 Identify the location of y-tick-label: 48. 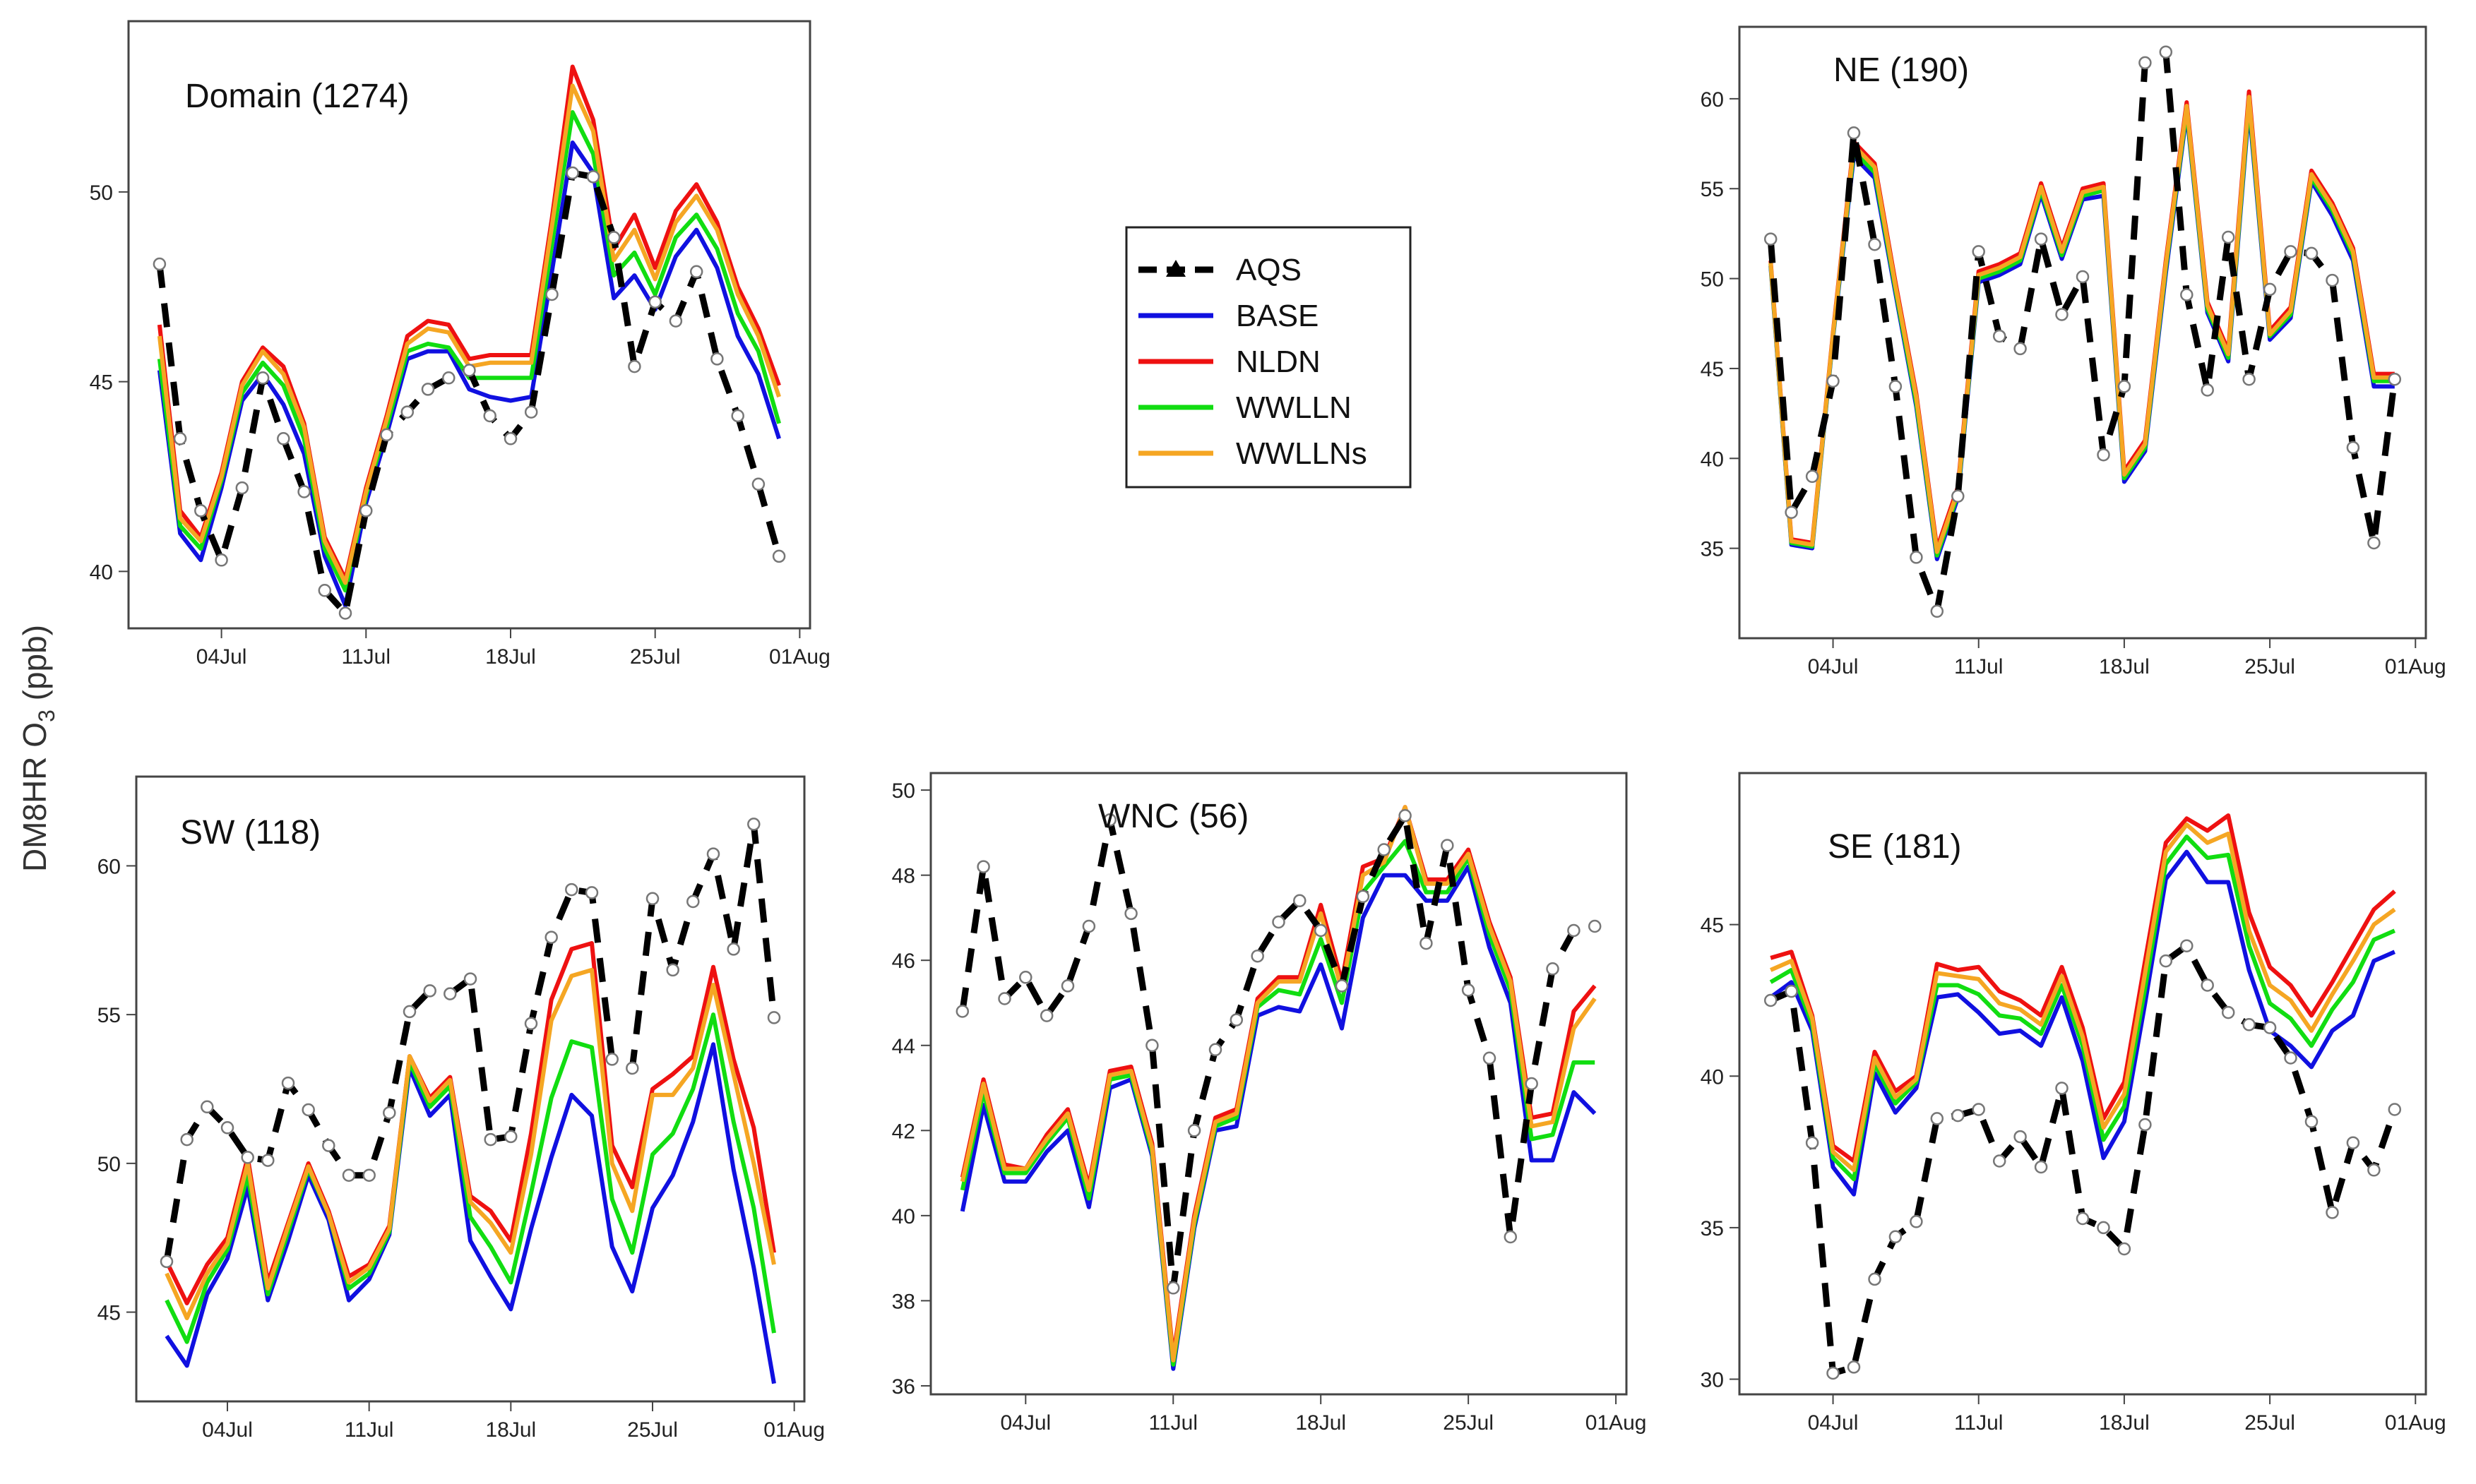
(903, 876).